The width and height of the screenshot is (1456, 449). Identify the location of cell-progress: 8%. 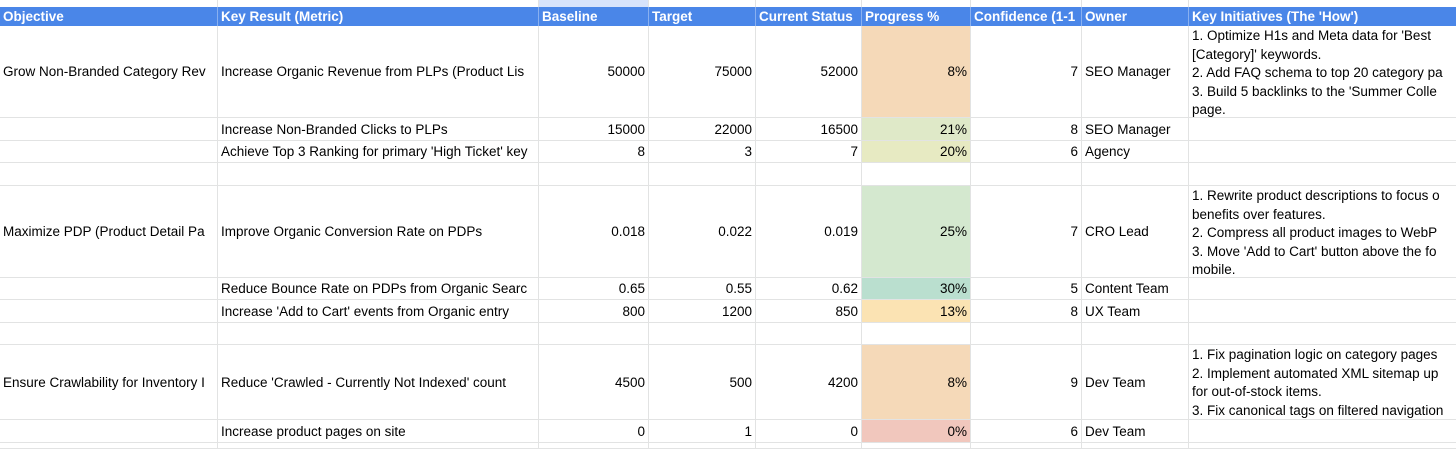
(916, 382).